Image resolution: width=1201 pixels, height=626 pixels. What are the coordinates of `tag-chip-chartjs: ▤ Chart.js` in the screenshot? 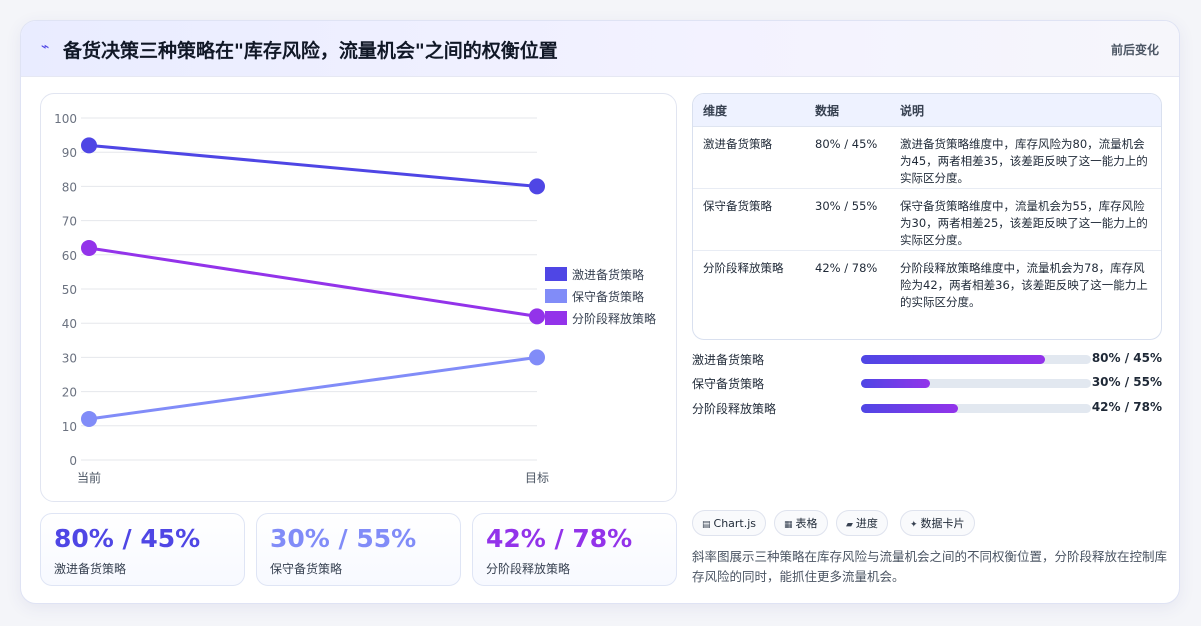 It's located at (729, 523).